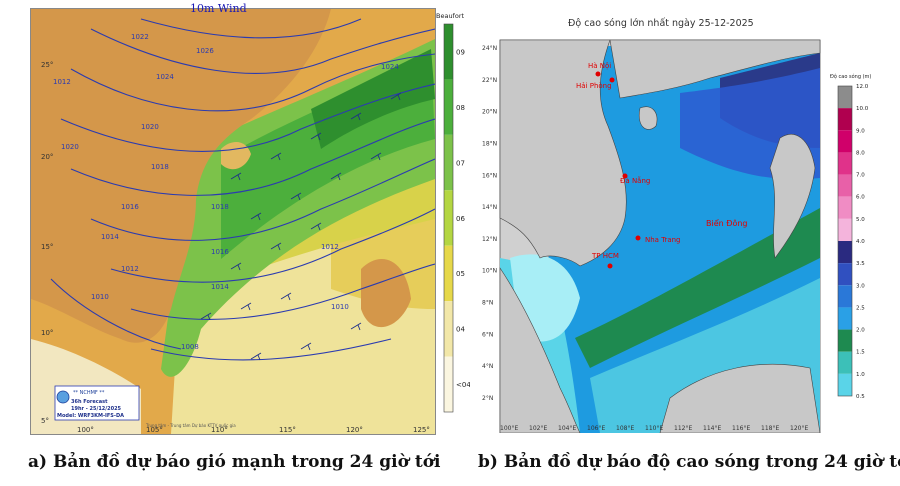 This screenshot has height=486, width=900. I want to click on wave-scale-label: 2.5, so click(860, 308).